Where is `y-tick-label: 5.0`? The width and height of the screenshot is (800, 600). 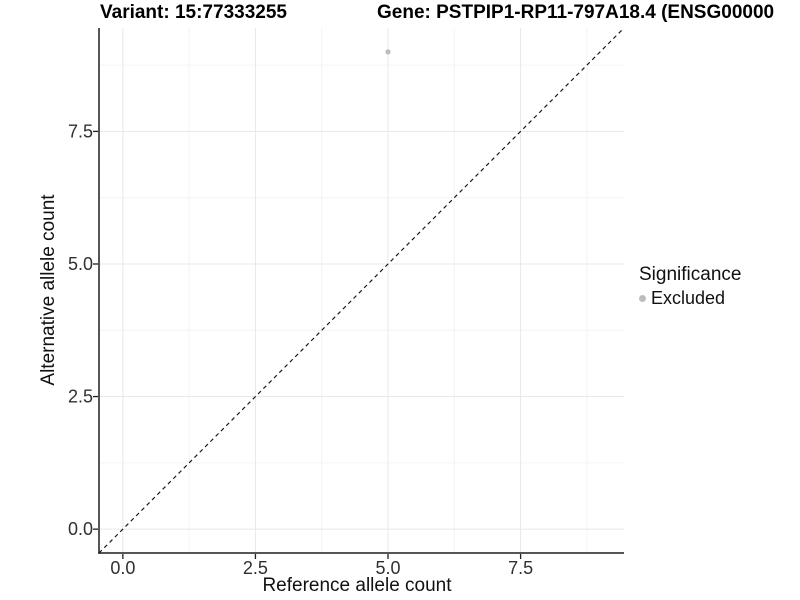
y-tick-label: 5.0 is located at coordinates (80, 264).